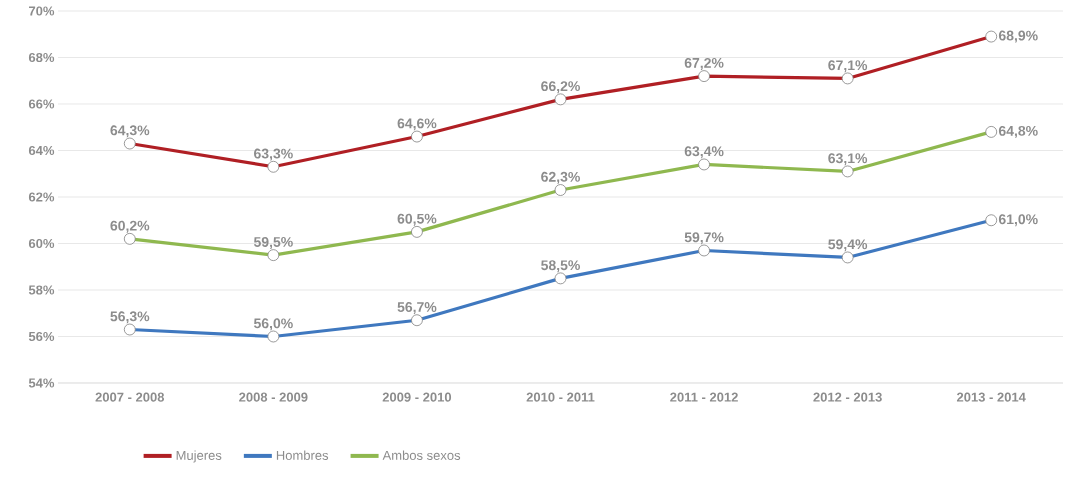 The height and width of the screenshot is (483, 1075). What do you see at coordinates (560, 266) in the screenshot?
I see `data-label: 58,5%` at bounding box center [560, 266].